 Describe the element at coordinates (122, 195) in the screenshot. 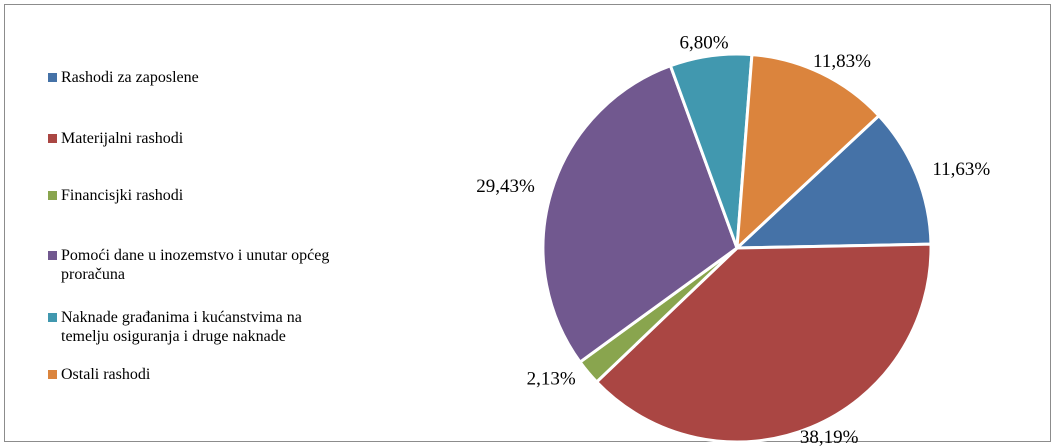

I see `legend-label: Financisjki rashodi` at that location.